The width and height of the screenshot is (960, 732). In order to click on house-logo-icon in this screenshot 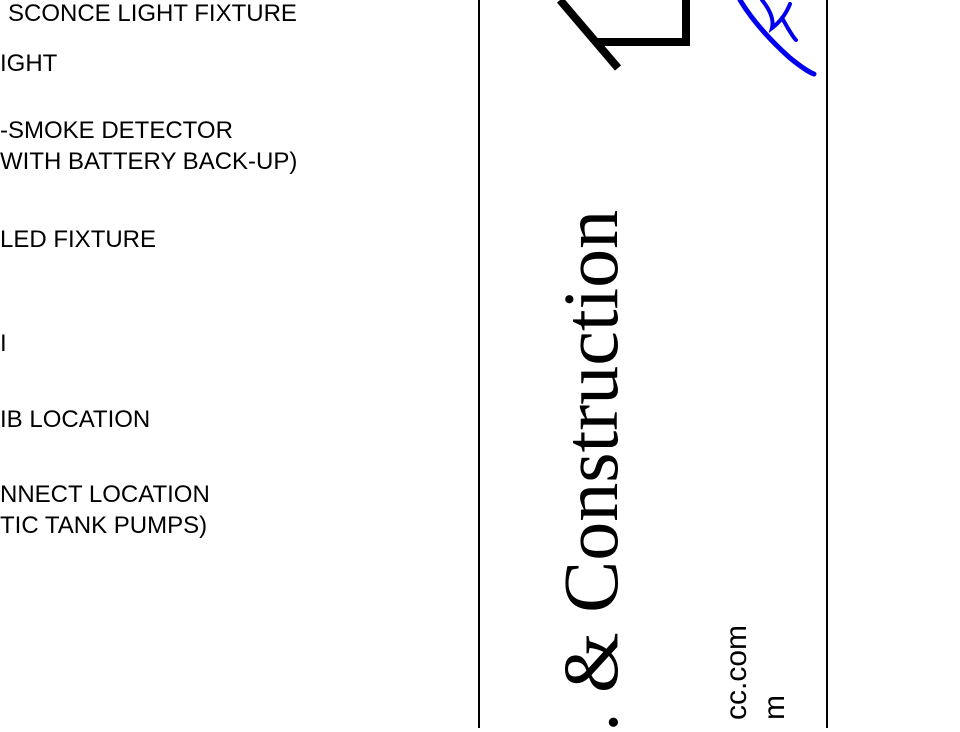, I will do `click(623, 35)`.